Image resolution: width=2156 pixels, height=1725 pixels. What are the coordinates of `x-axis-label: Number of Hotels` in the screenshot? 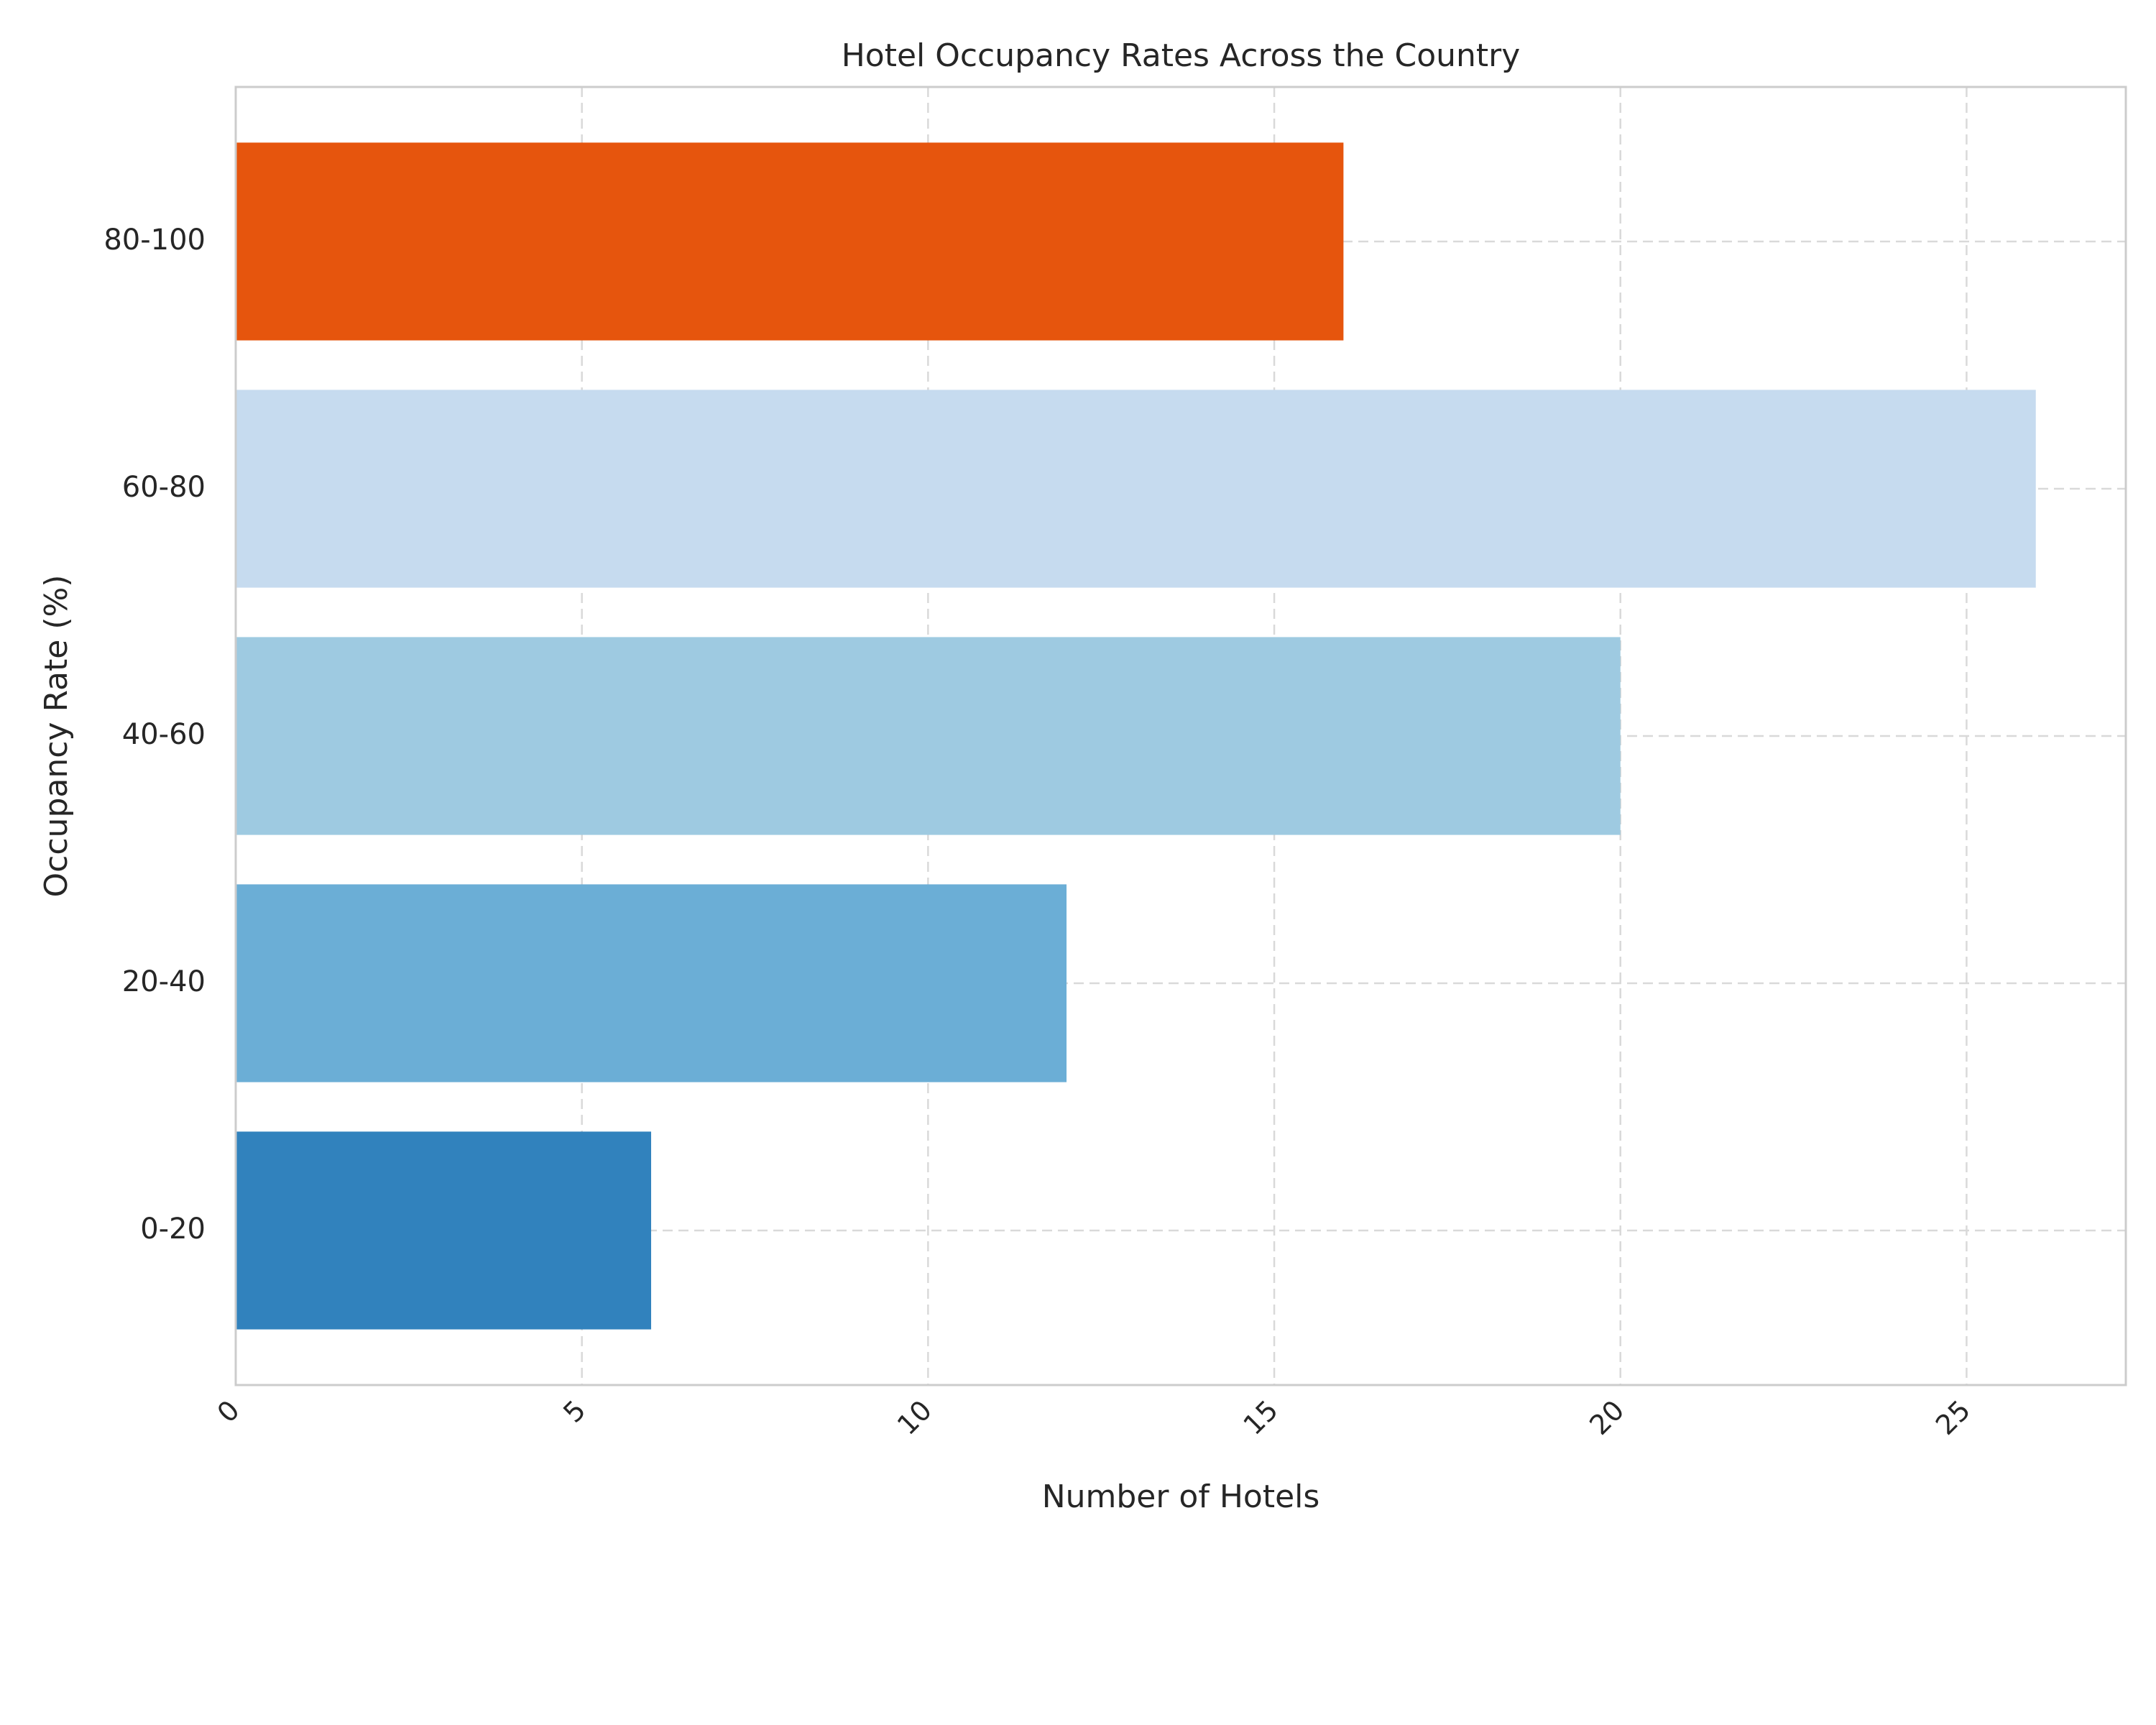 It's located at (1181, 1496).